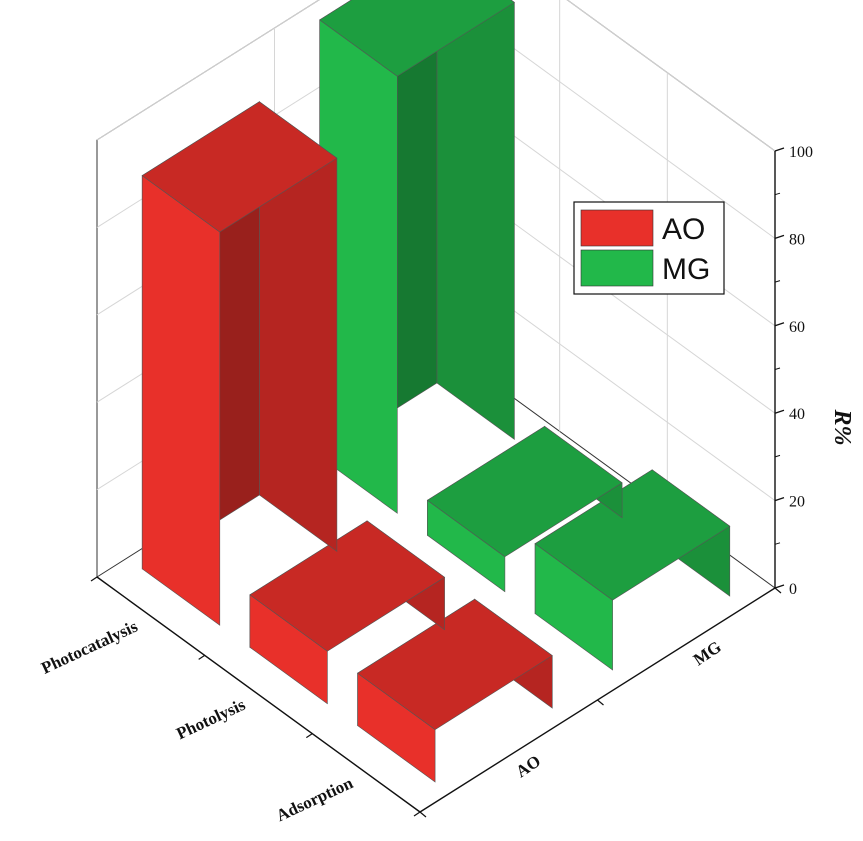  Describe the element at coordinates (314, 799) in the screenshot. I see `category-label: Adsorption` at that location.